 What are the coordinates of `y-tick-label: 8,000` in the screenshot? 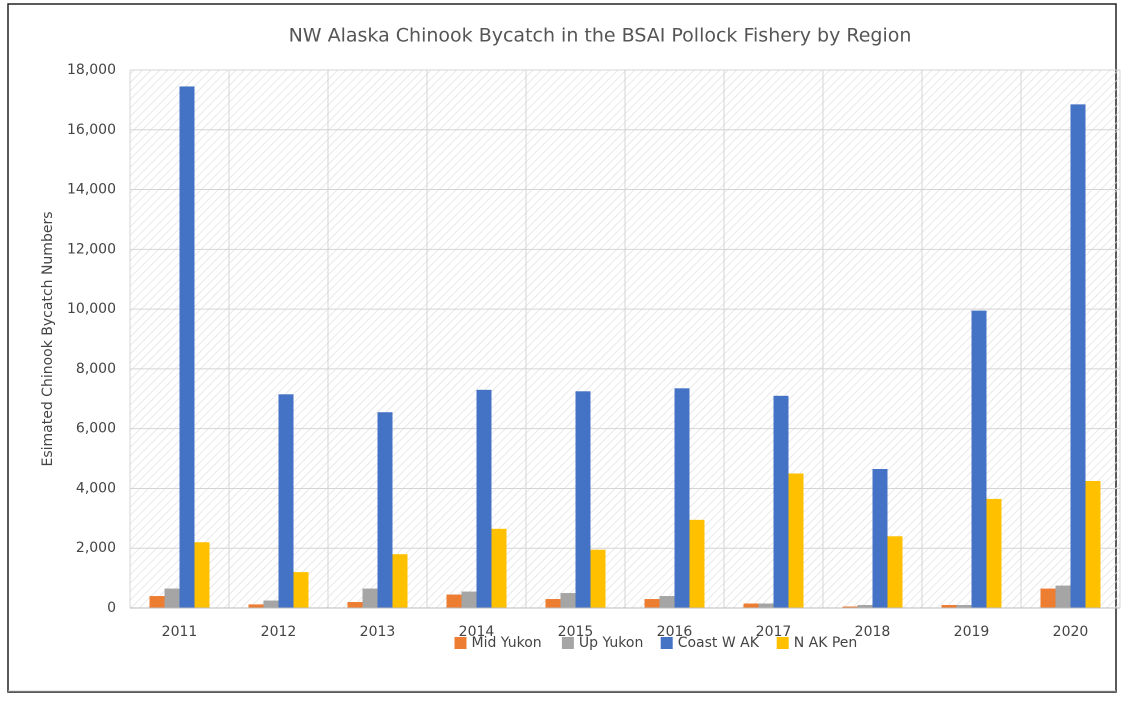 It's located at (96, 369).